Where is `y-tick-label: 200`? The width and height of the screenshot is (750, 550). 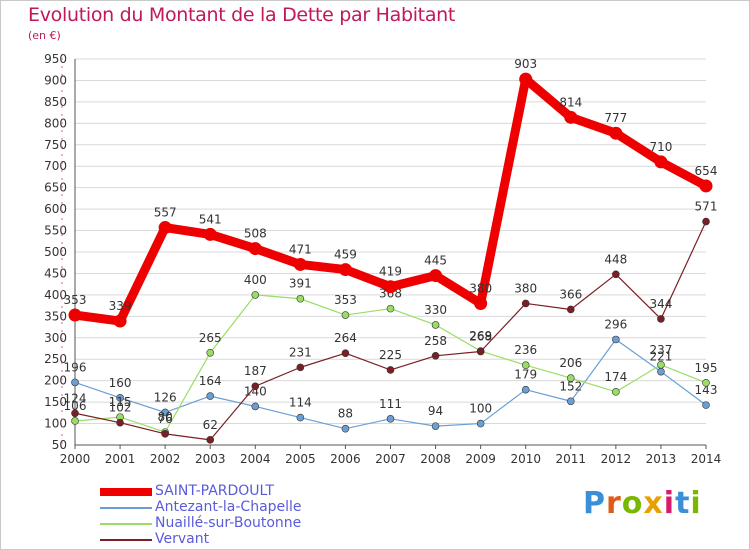
y-tick-label: 200 is located at coordinates (55, 381).